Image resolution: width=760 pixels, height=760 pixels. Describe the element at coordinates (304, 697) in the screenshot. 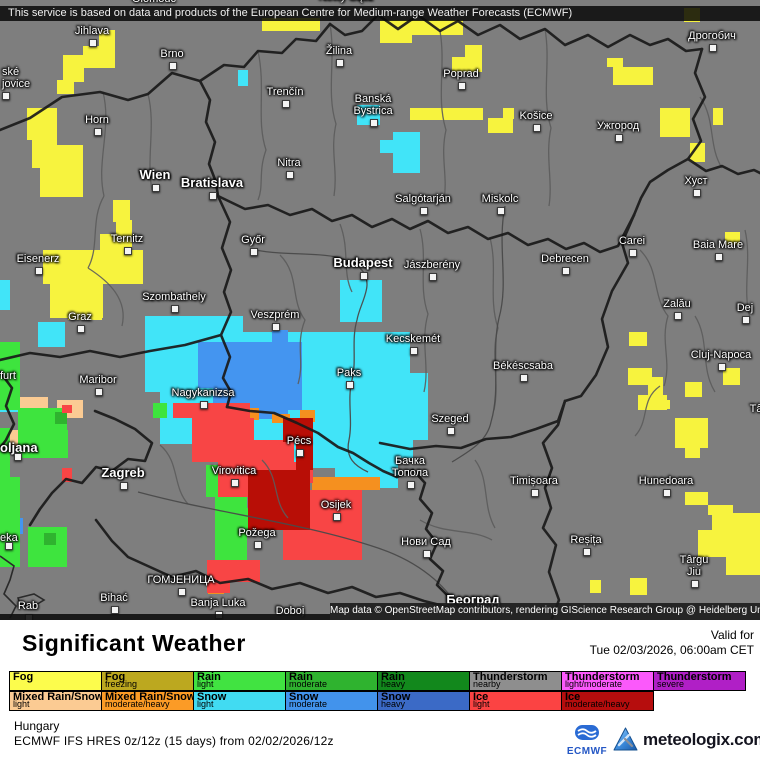

I see `legend-cell-label: Snow` at that location.